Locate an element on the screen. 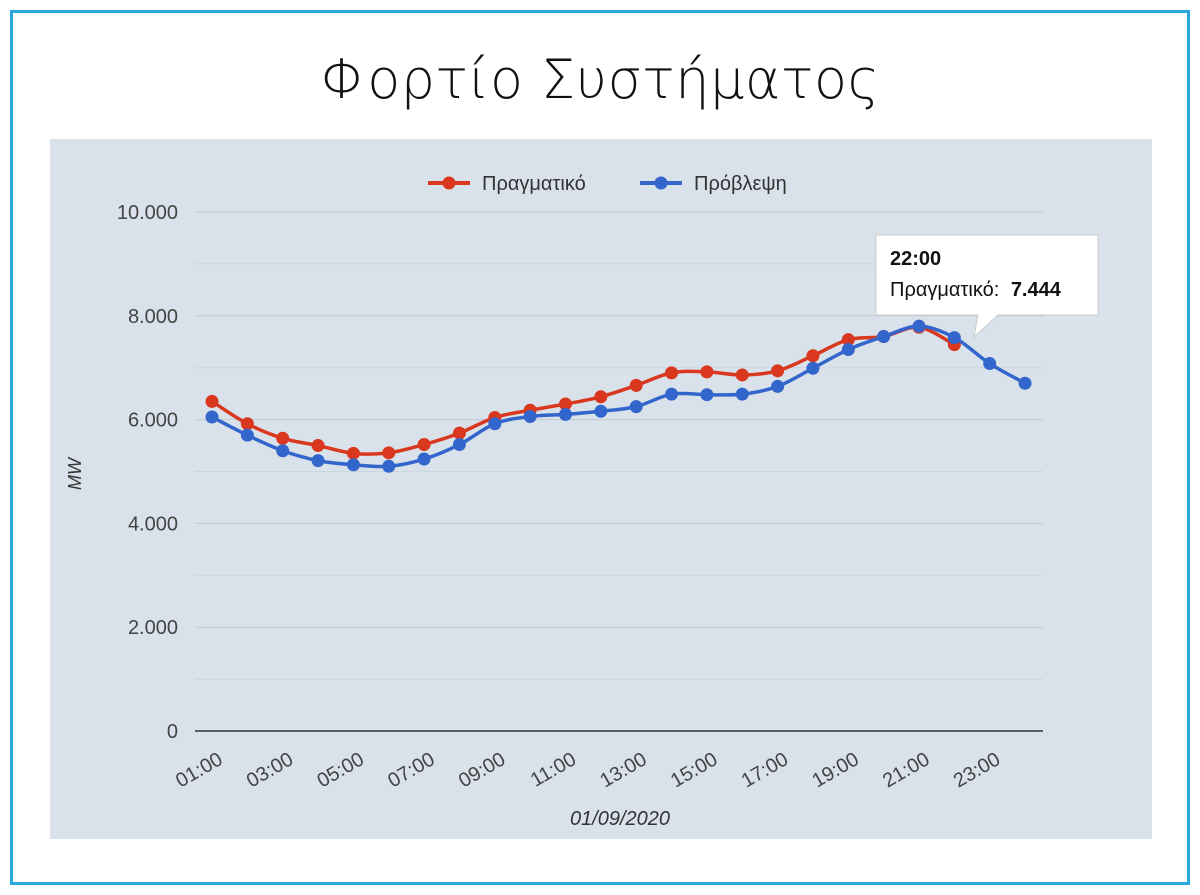  series-line-forecast is located at coordinates (618, 396).